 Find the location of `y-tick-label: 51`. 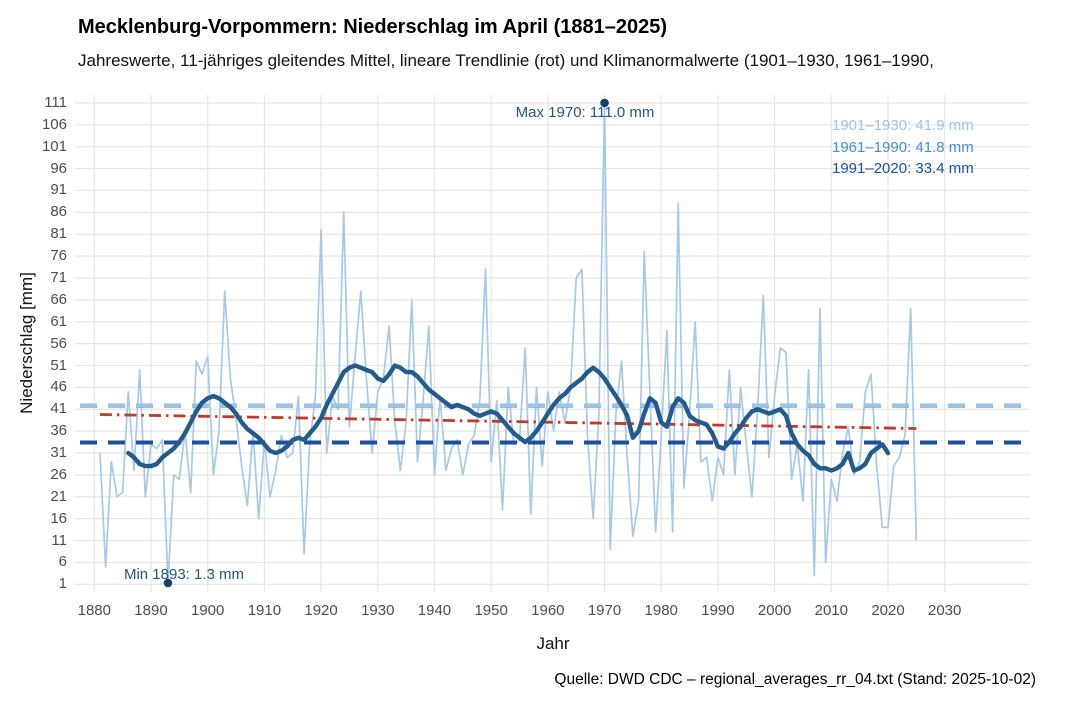

y-tick-label: 51 is located at coordinates (58, 365).